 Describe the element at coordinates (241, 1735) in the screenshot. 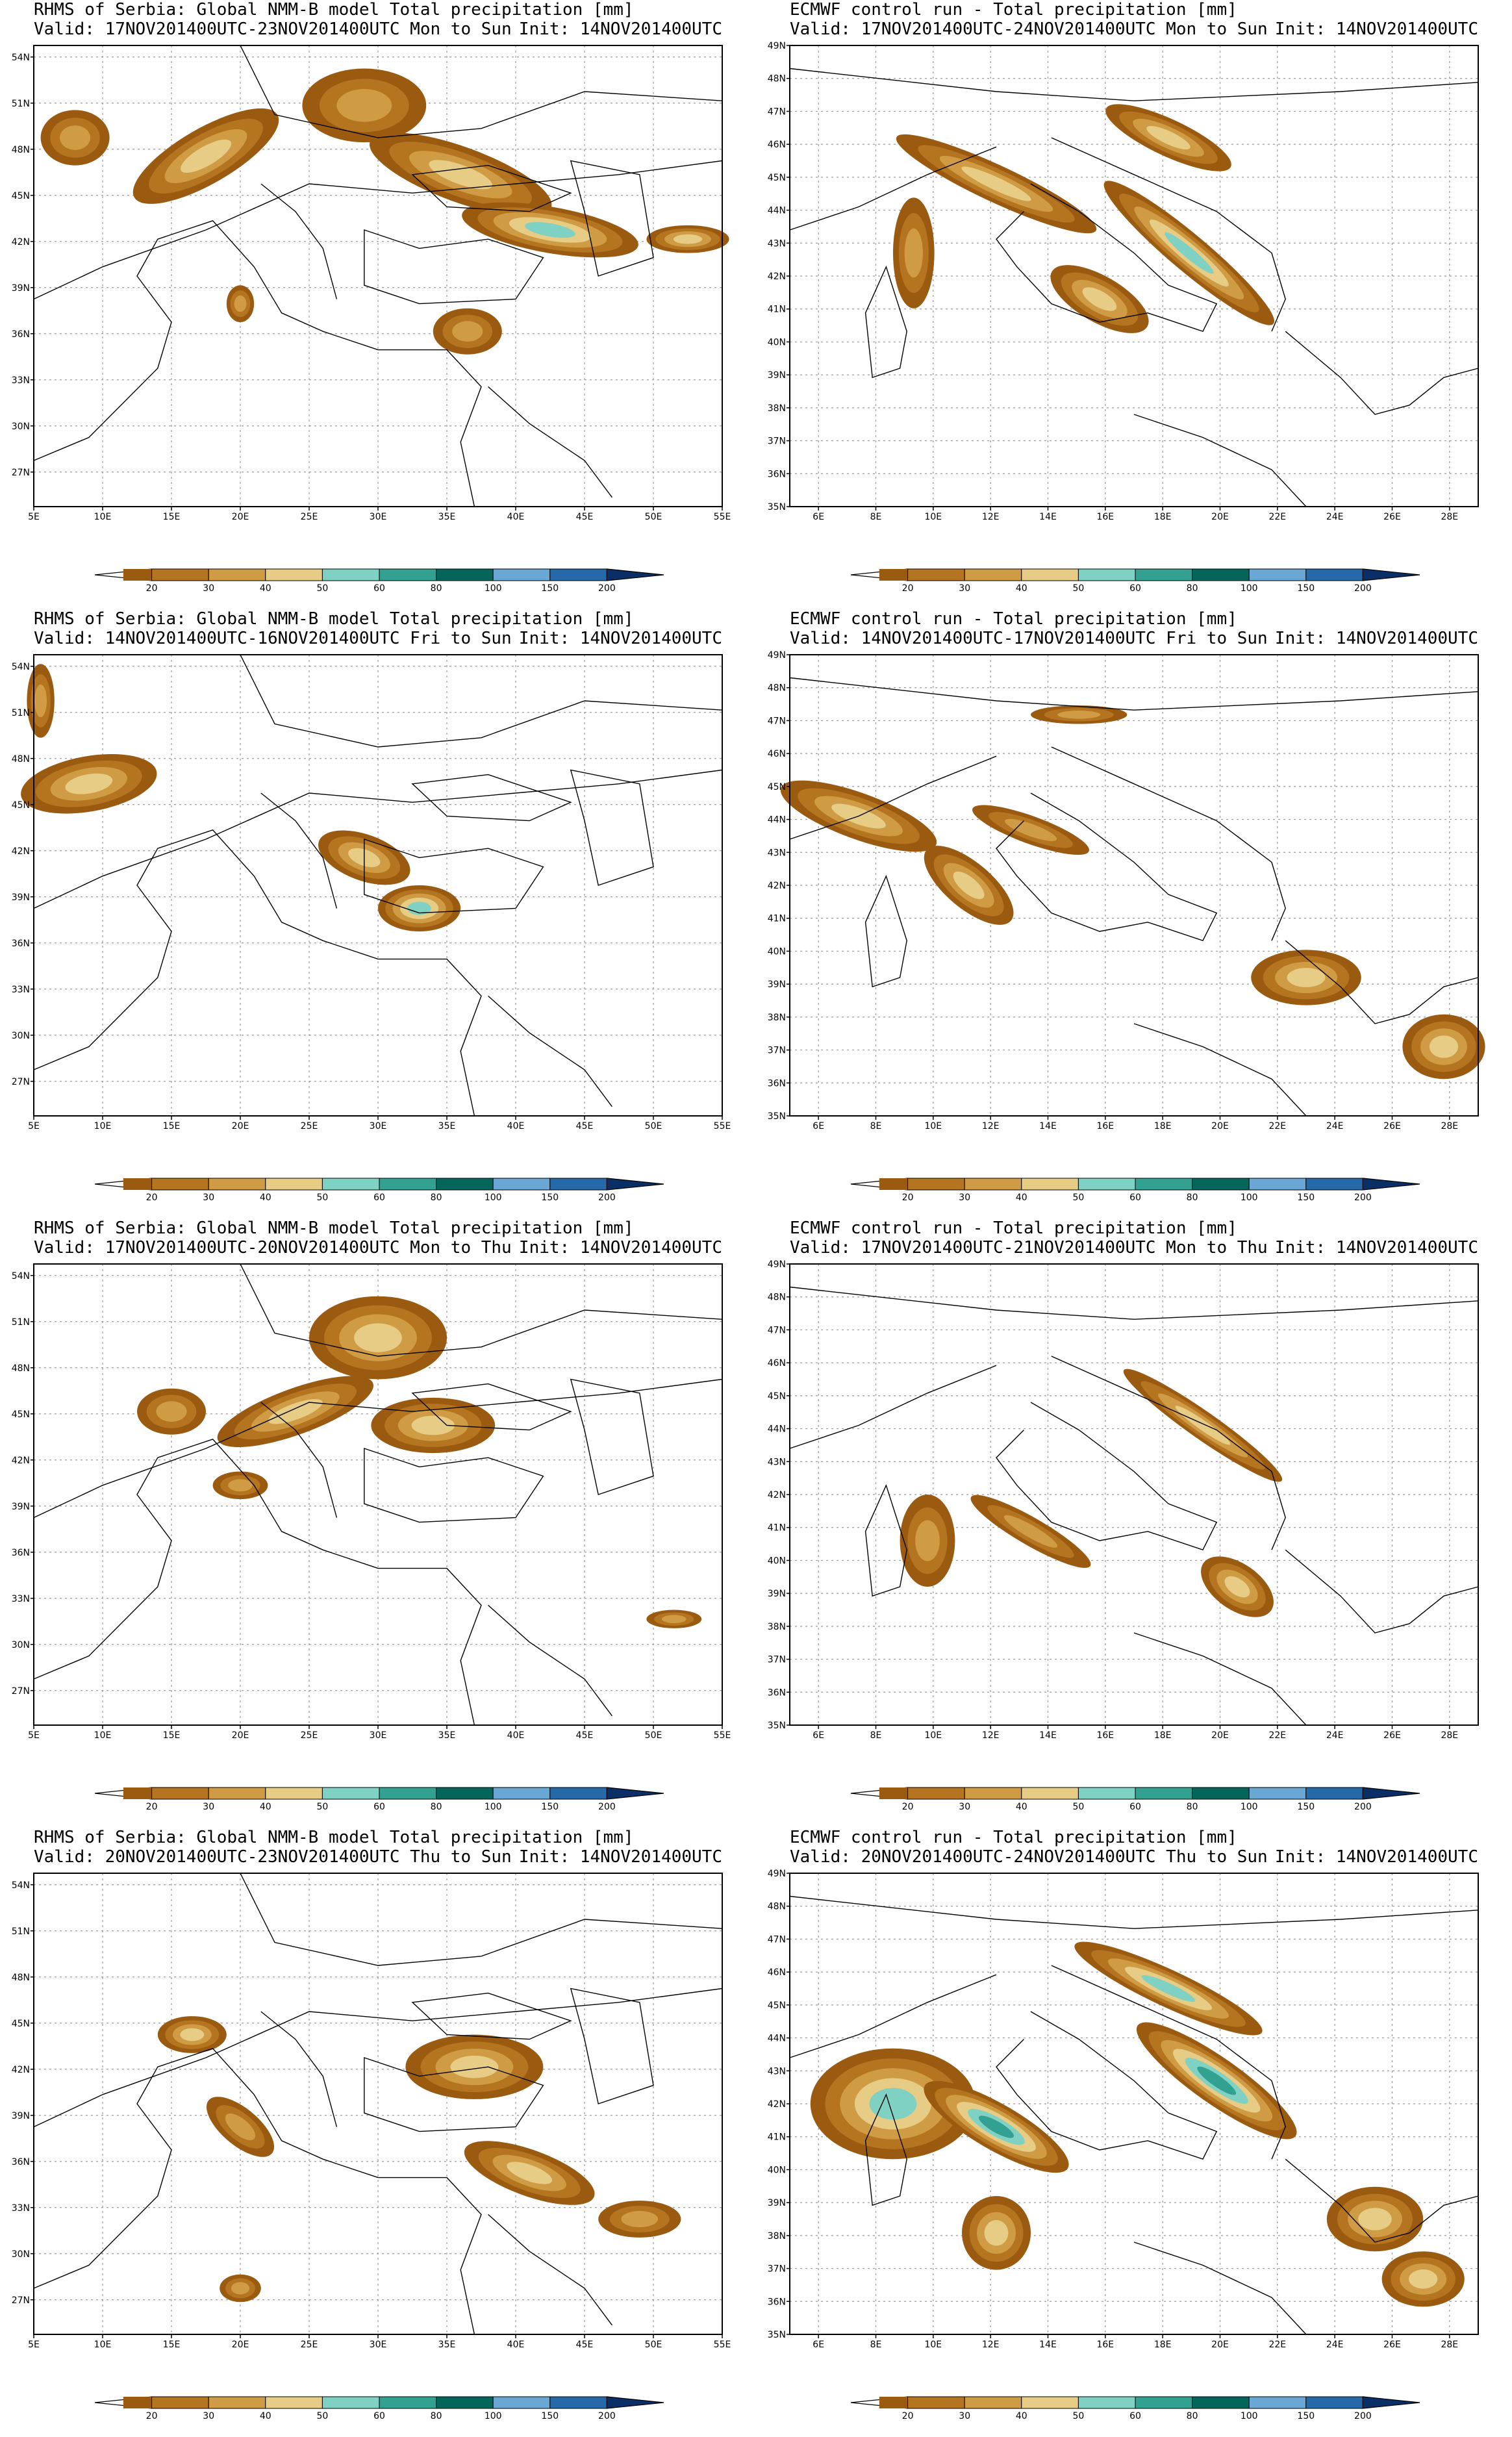

I see `lon-tick-label: 20E` at that location.